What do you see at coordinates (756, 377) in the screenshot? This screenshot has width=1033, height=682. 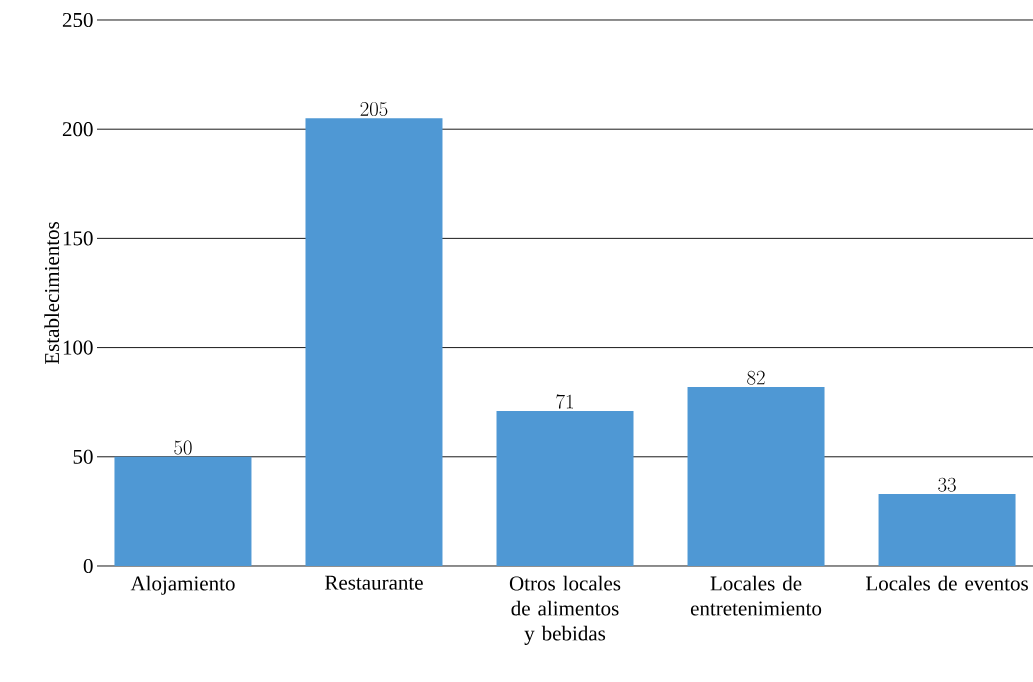 I see `data-label: 82` at bounding box center [756, 377].